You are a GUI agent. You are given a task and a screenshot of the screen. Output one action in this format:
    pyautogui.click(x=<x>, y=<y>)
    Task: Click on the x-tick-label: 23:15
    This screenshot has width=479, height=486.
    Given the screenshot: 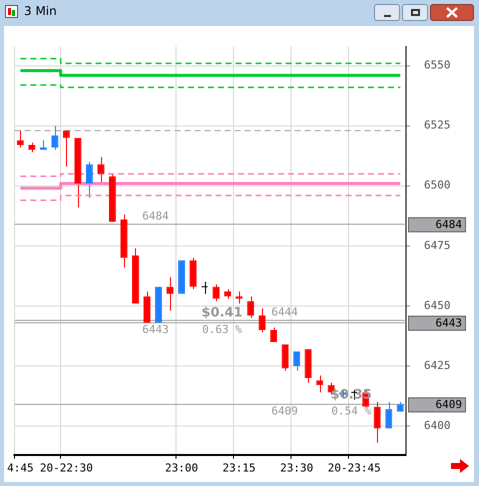 What is the action you would take?
    pyautogui.click(x=239, y=467)
    